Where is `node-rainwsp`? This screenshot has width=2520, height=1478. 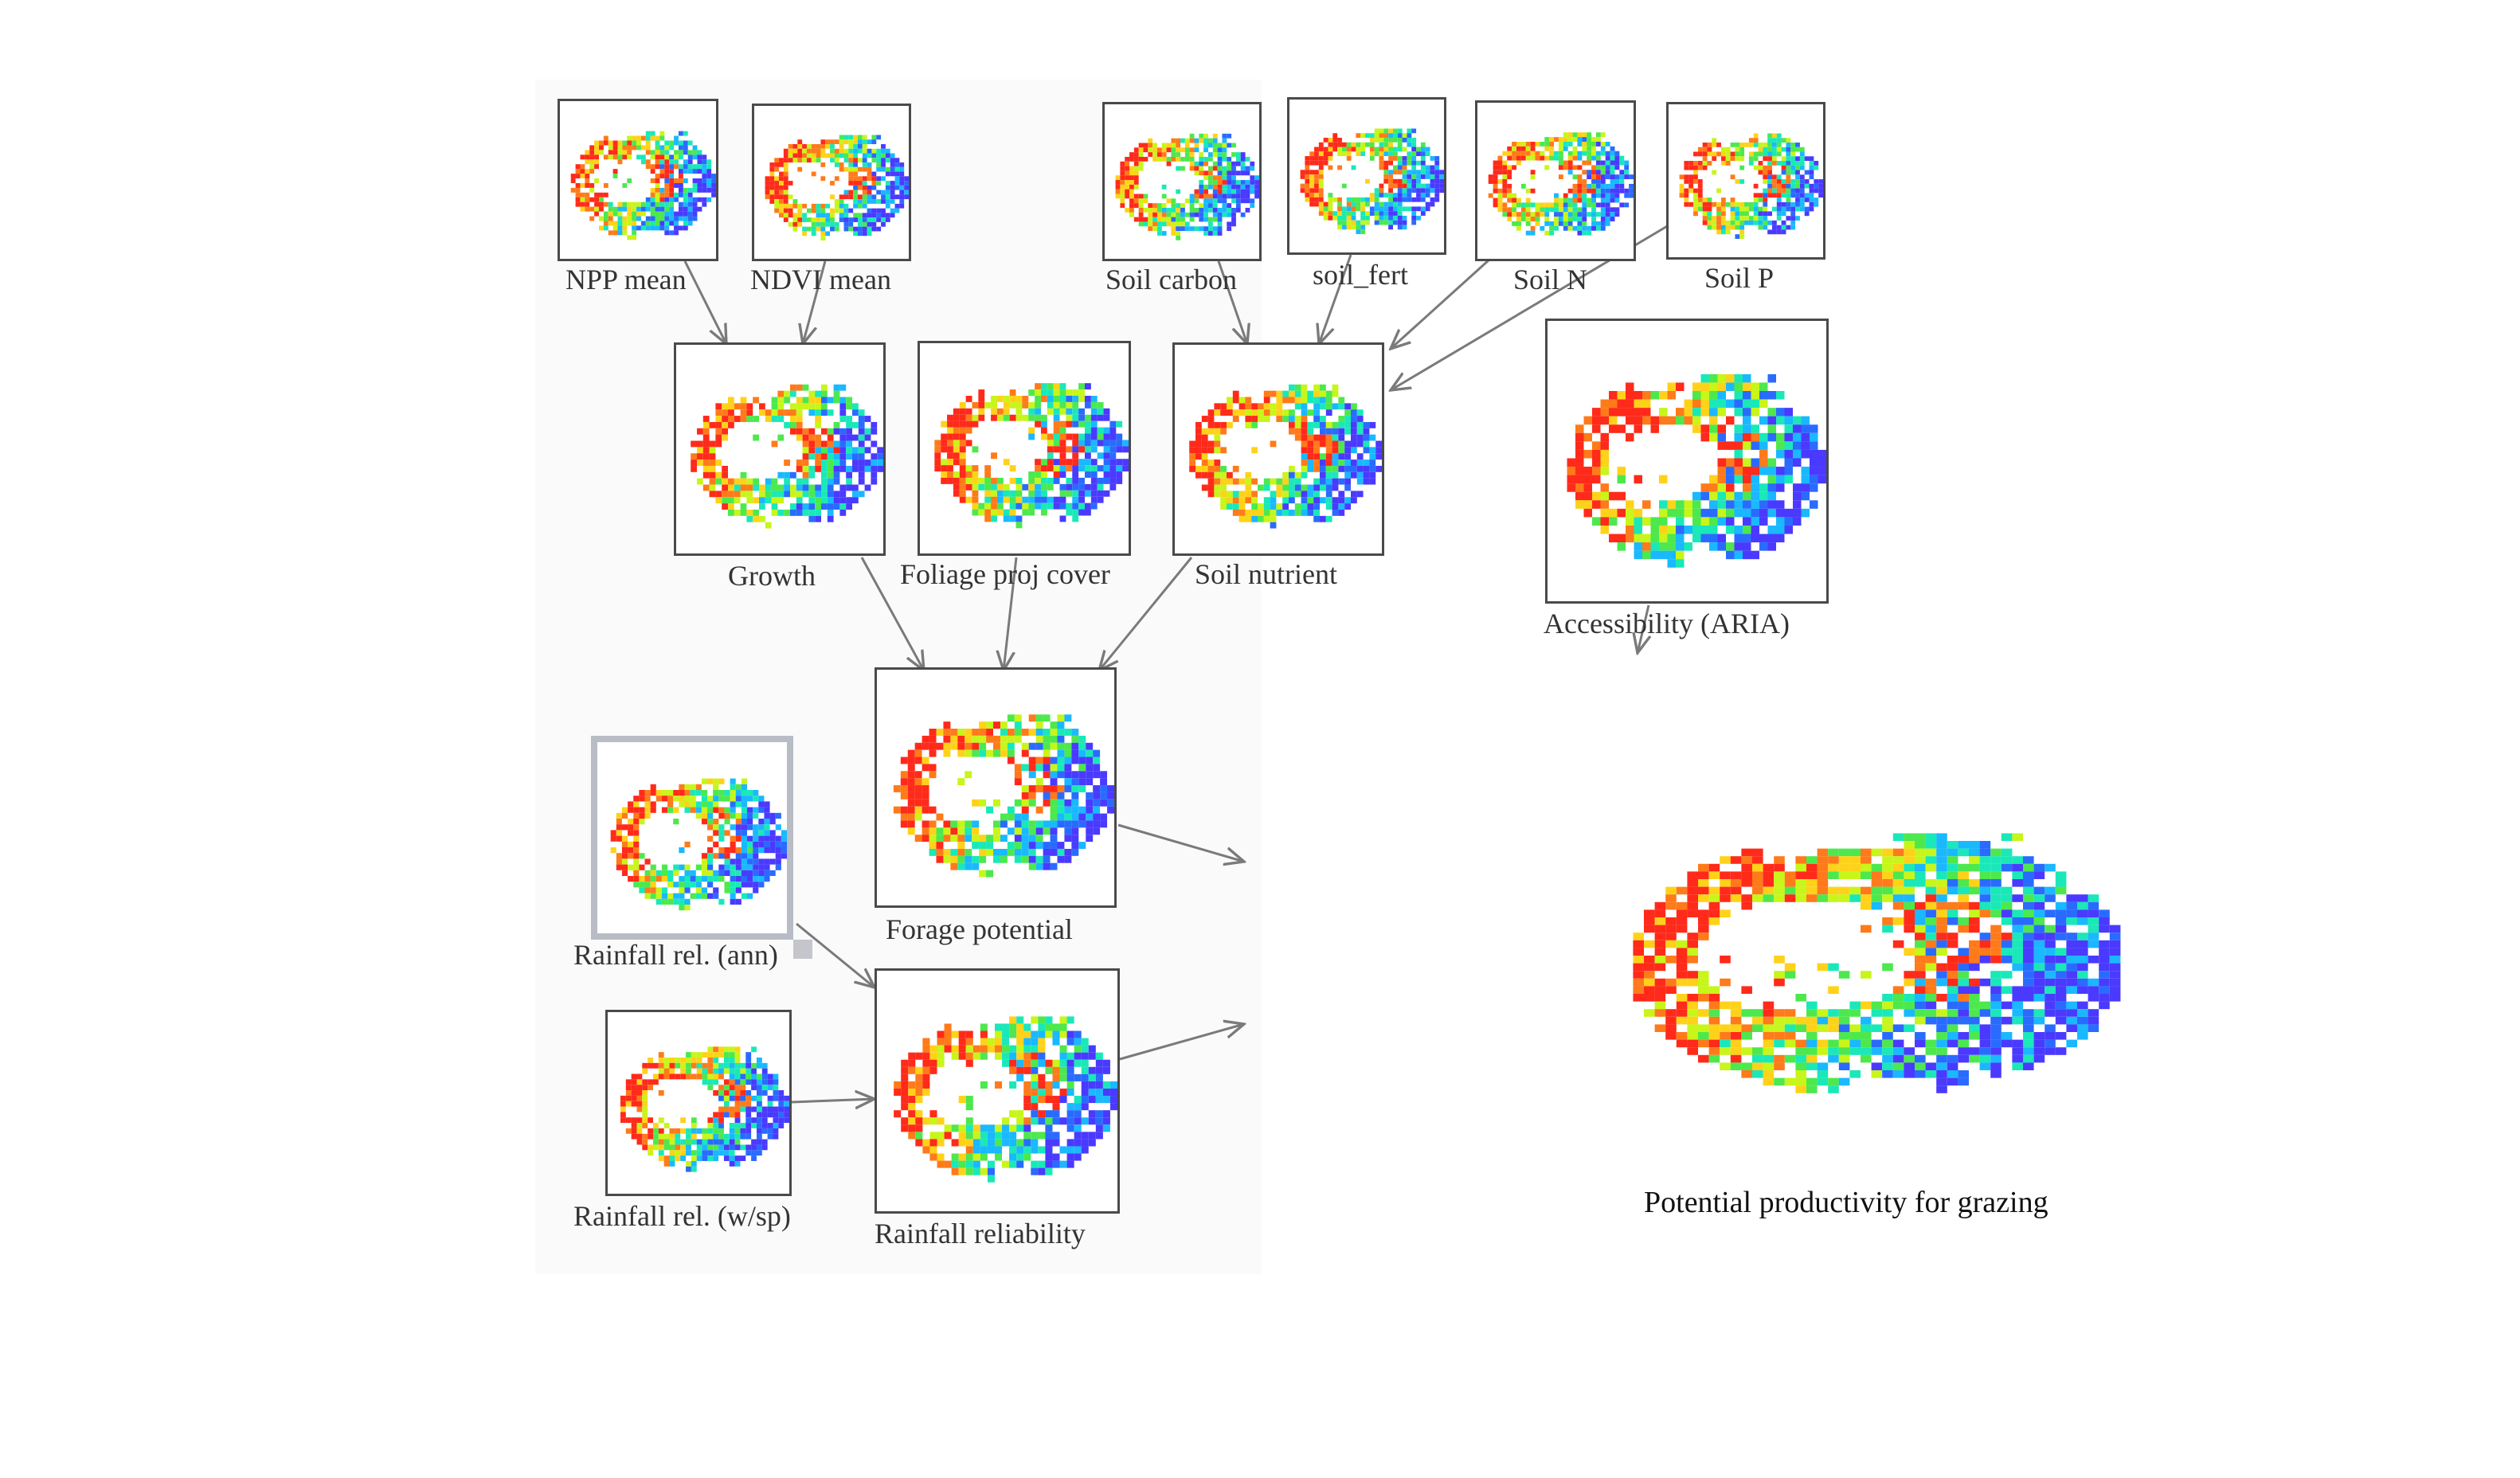 node-rainwsp is located at coordinates (698, 1103).